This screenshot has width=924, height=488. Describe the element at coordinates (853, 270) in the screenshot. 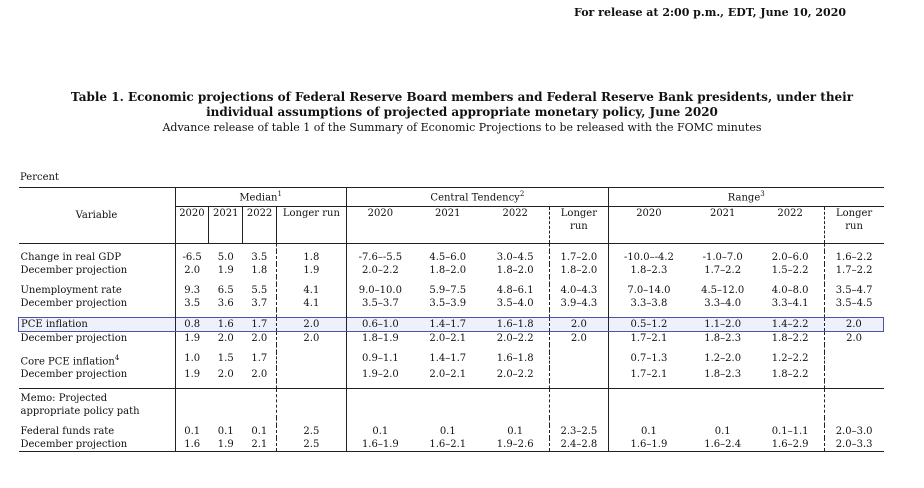

I see `table-cell: 1.7–2.2` at that location.